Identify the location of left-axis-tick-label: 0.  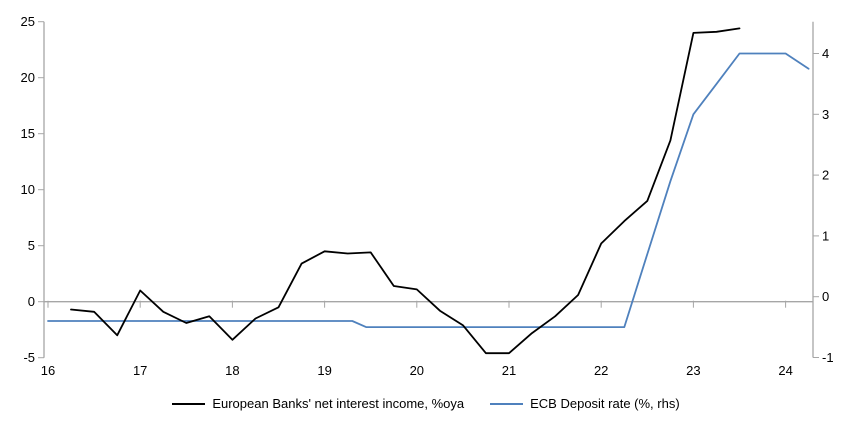
(31, 301).